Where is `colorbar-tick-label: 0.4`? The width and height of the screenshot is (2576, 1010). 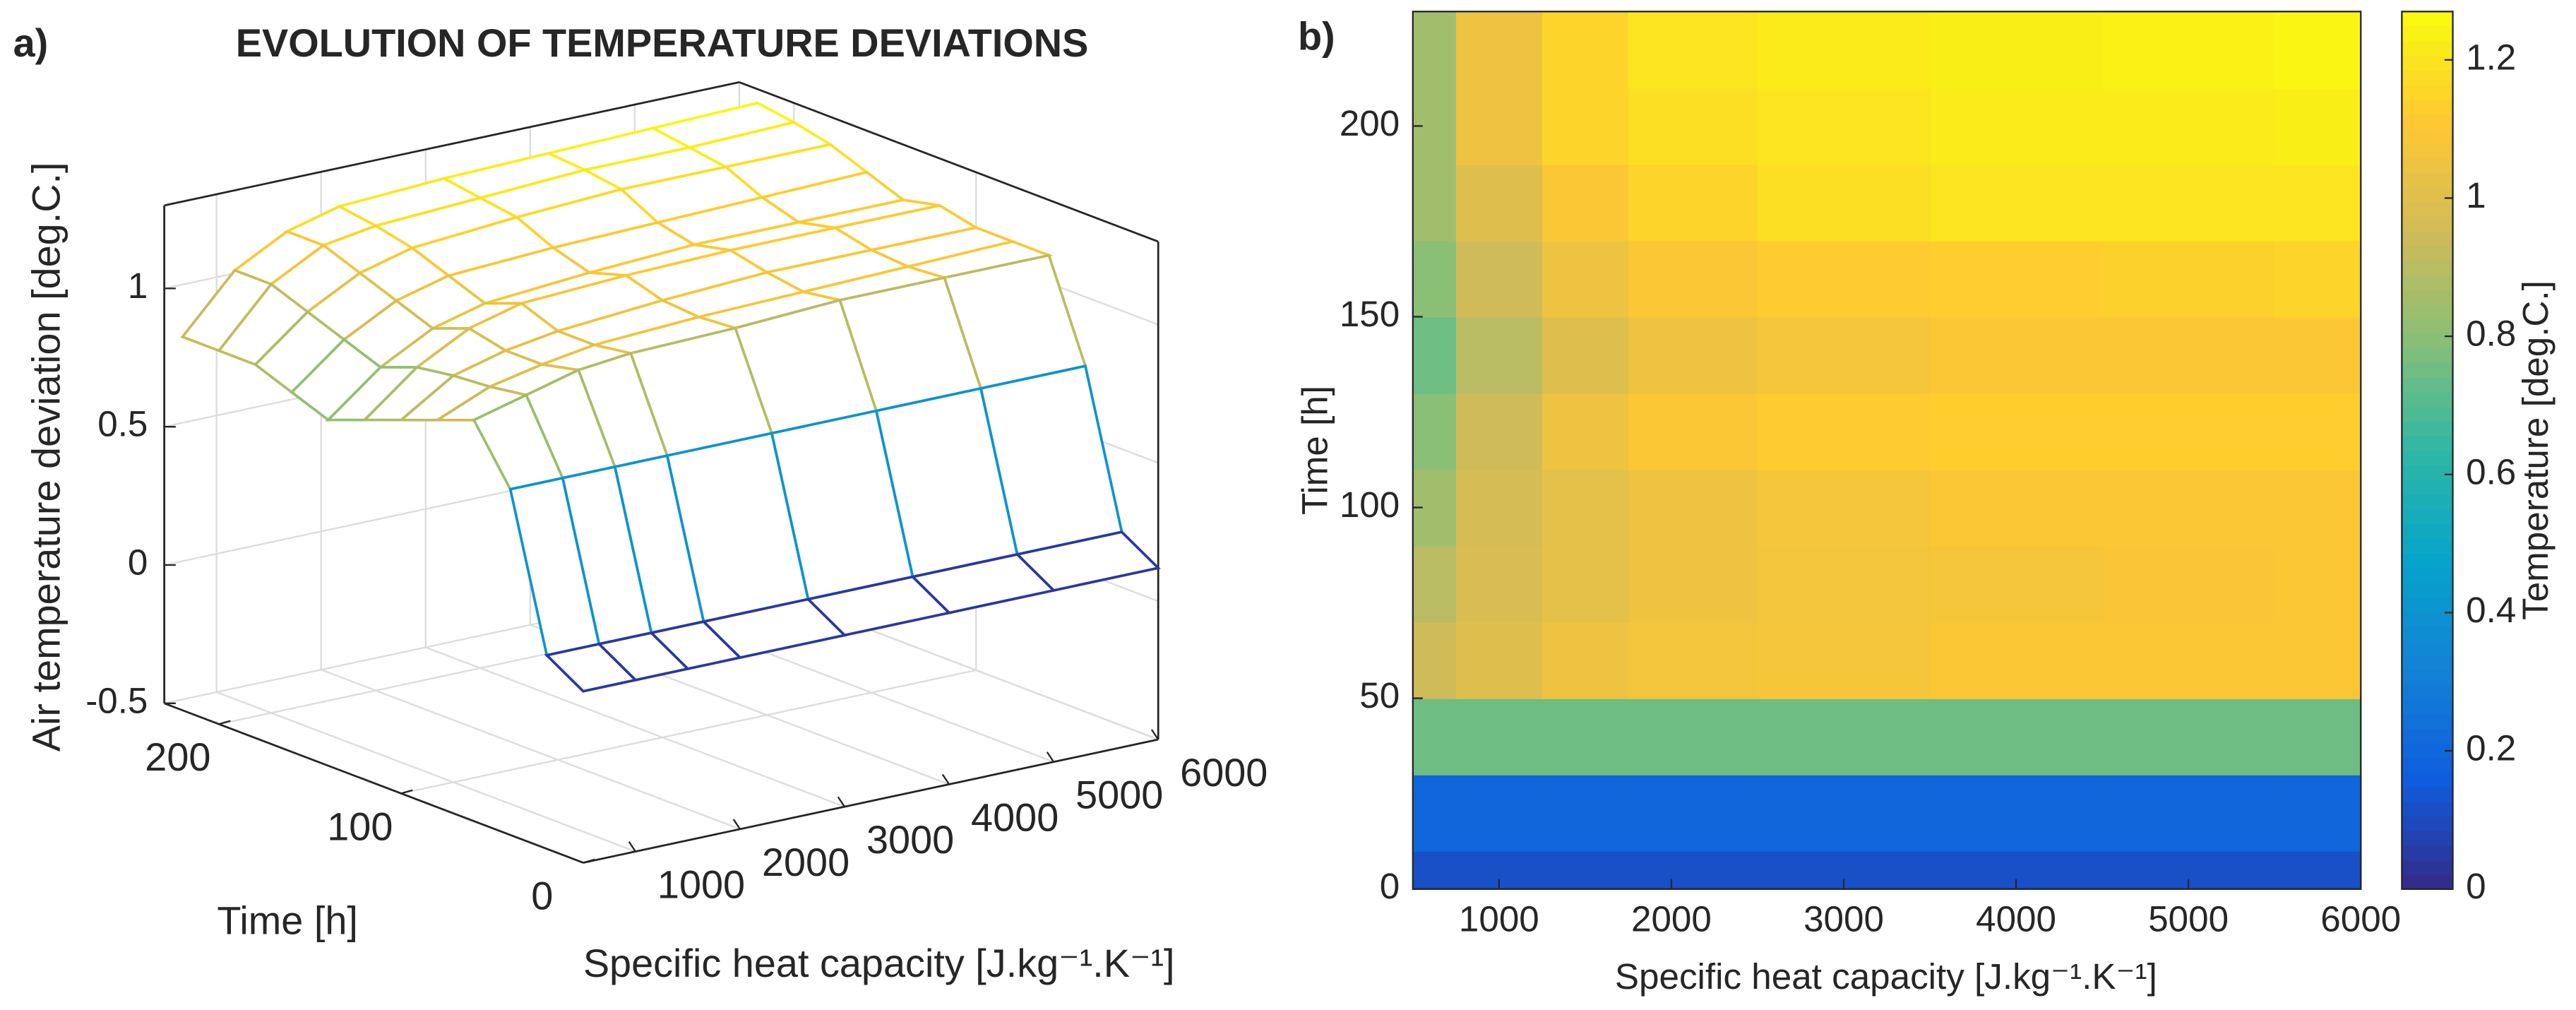 colorbar-tick-label: 0.4 is located at coordinates (2491, 610).